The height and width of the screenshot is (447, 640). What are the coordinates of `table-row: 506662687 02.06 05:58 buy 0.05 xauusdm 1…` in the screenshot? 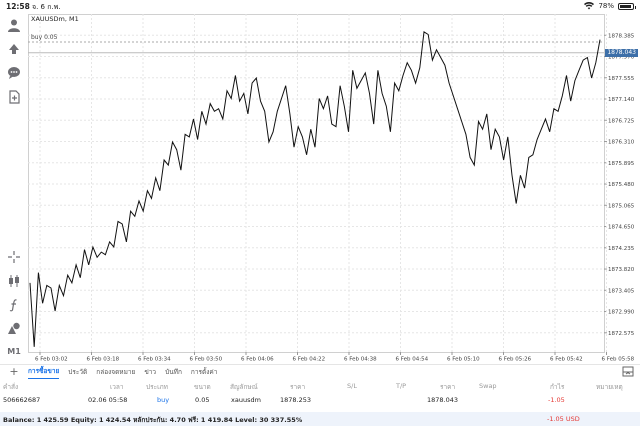 It's located at (320, 400).